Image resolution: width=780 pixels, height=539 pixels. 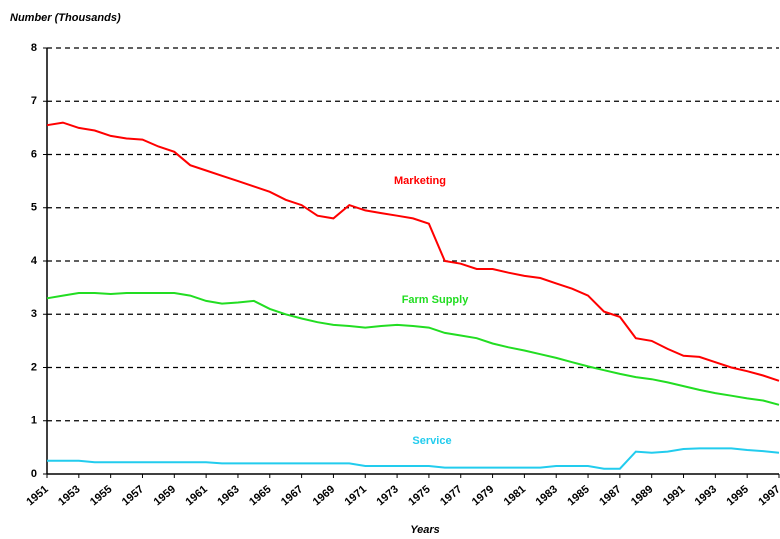 I want to click on y-tick-label: 1, so click(x=34, y=421).